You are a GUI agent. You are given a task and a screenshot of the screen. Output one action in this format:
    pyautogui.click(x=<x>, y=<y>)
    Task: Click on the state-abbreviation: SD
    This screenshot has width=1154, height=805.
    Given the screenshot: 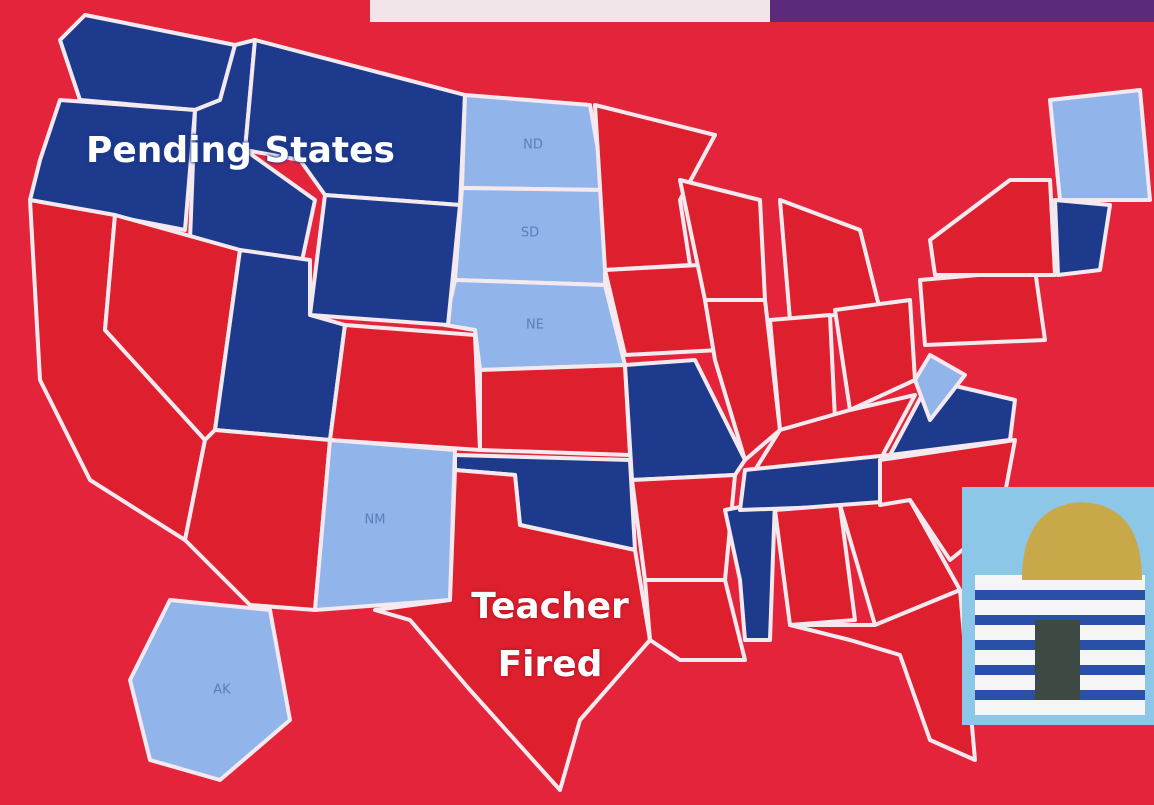 What is the action you would take?
    pyautogui.click(x=530, y=233)
    